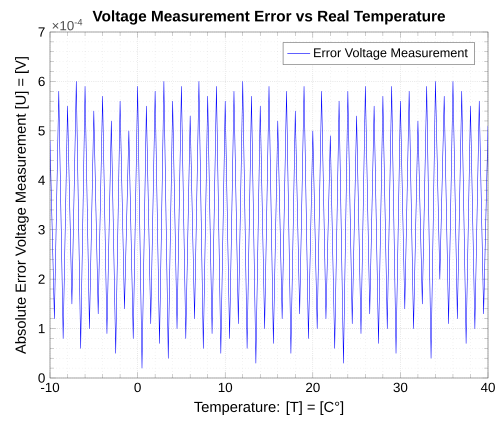 This screenshot has width=502, height=427. Describe the element at coordinates (313, 387) in the screenshot. I see `x-tick-label: 20` at that location.